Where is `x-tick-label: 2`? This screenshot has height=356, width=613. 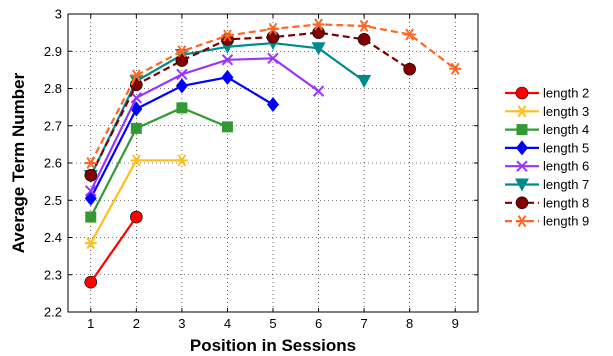 x-tick-label: 2 is located at coordinates (136, 323).